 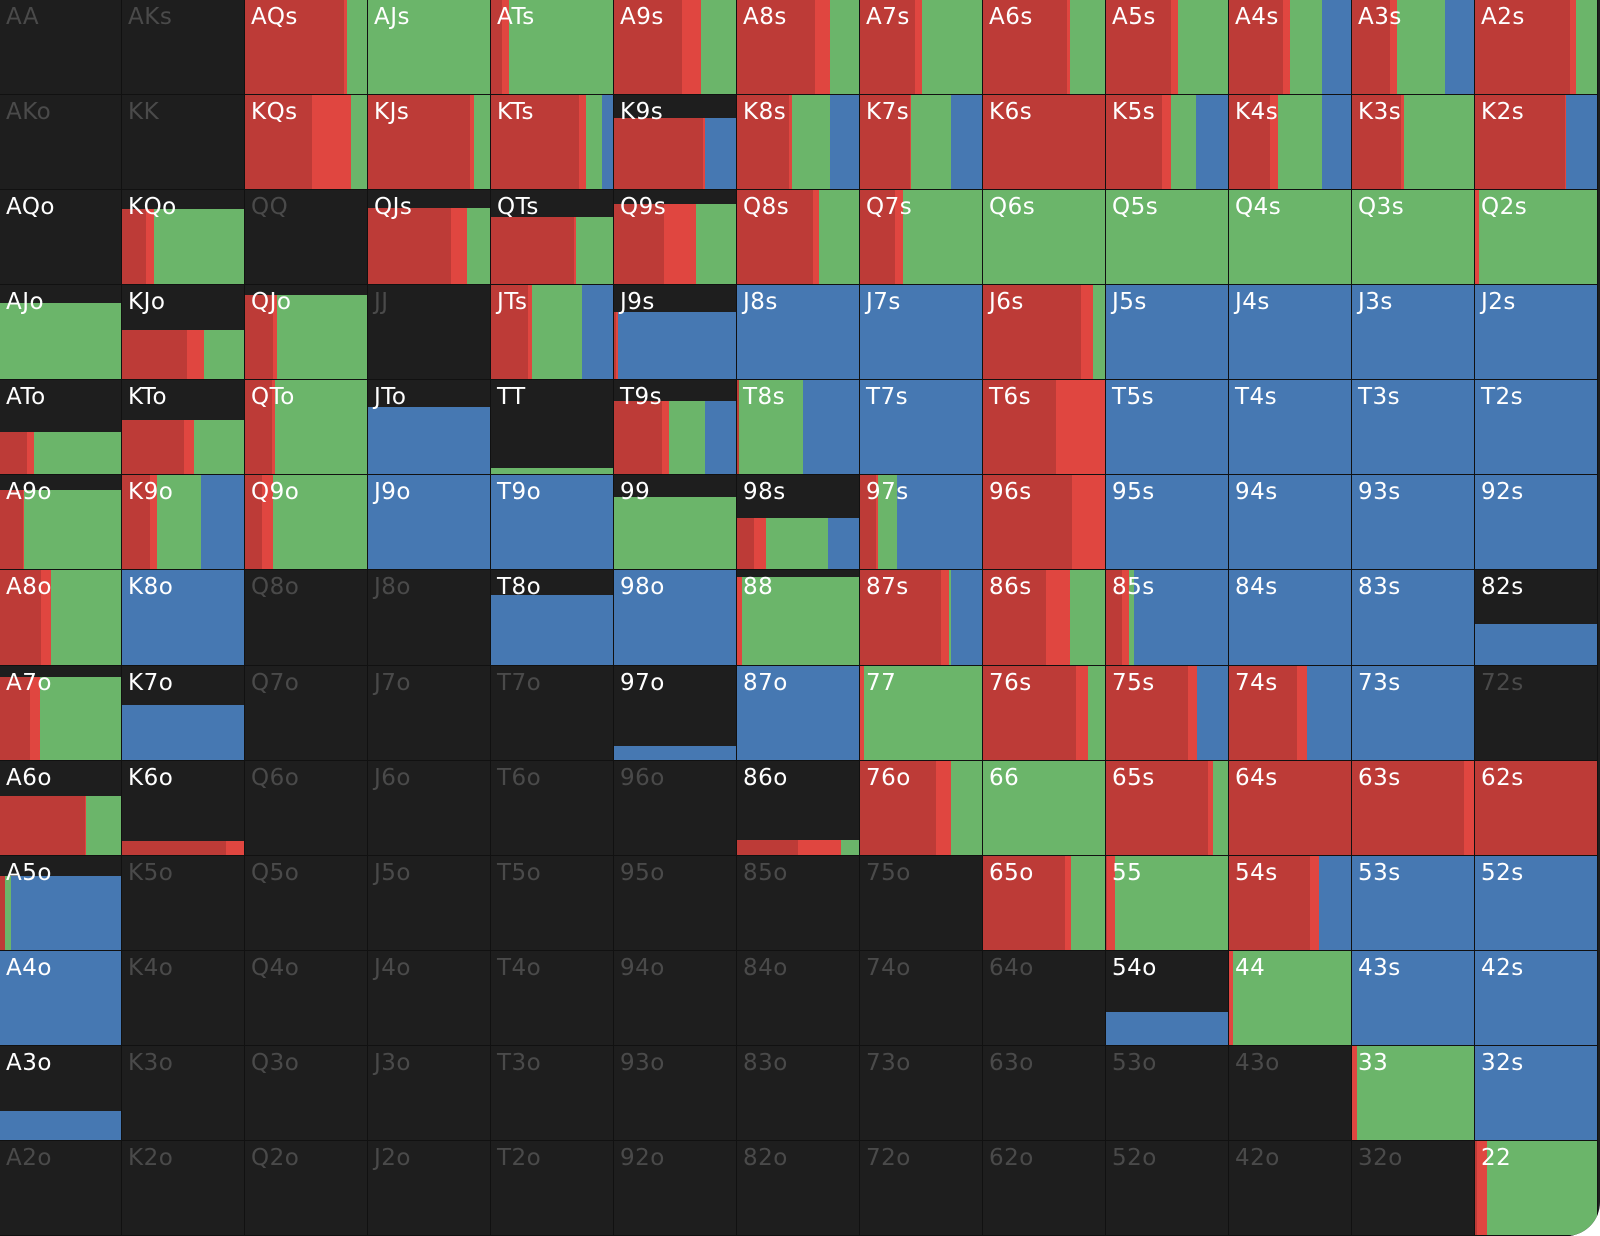 I want to click on hand-cell-K6o: K6o, so click(x=183, y=808).